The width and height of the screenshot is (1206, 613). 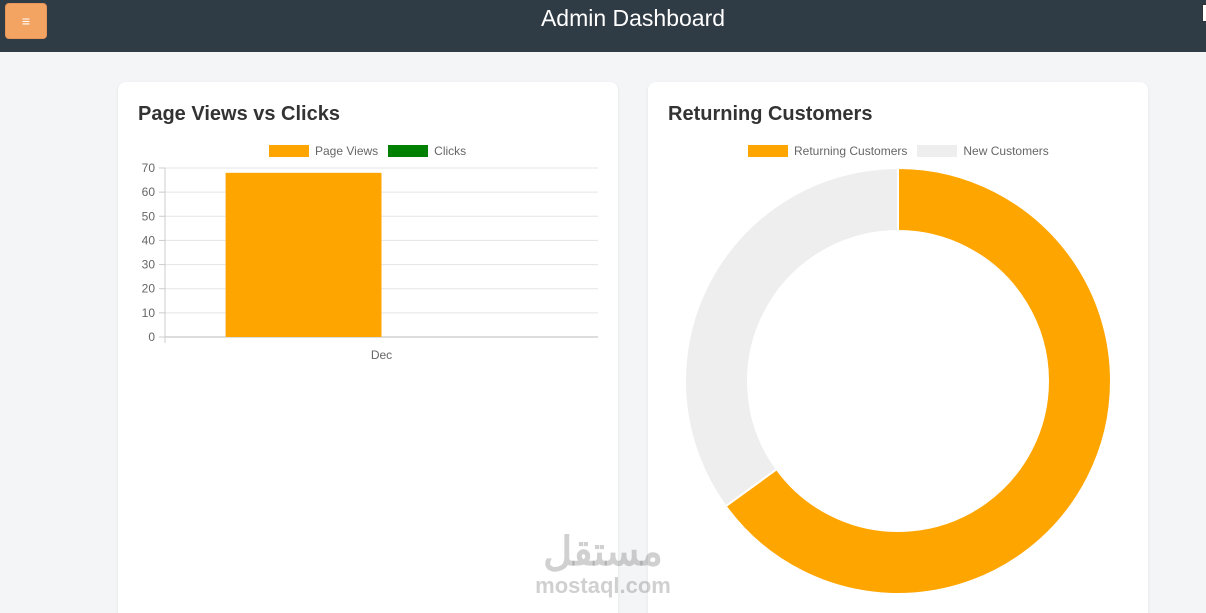 What do you see at coordinates (149, 216) in the screenshot?
I see `y-tick-label: 50` at bounding box center [149, 216].